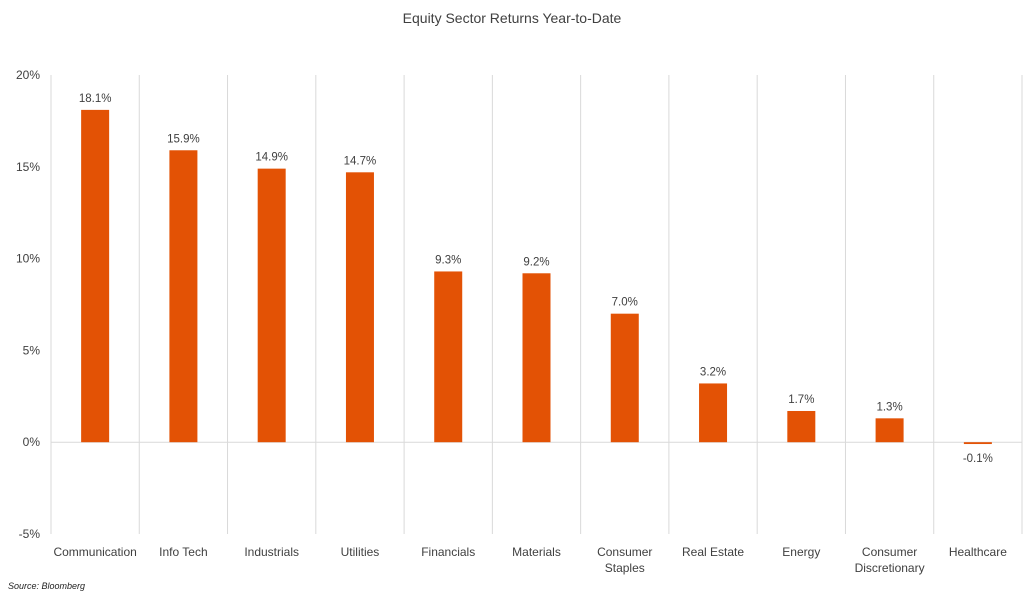  What do you see at coordinates (536, 552) in the screenshot?
I see `x-tick-label: Materials` at bounding box center [536, 552].